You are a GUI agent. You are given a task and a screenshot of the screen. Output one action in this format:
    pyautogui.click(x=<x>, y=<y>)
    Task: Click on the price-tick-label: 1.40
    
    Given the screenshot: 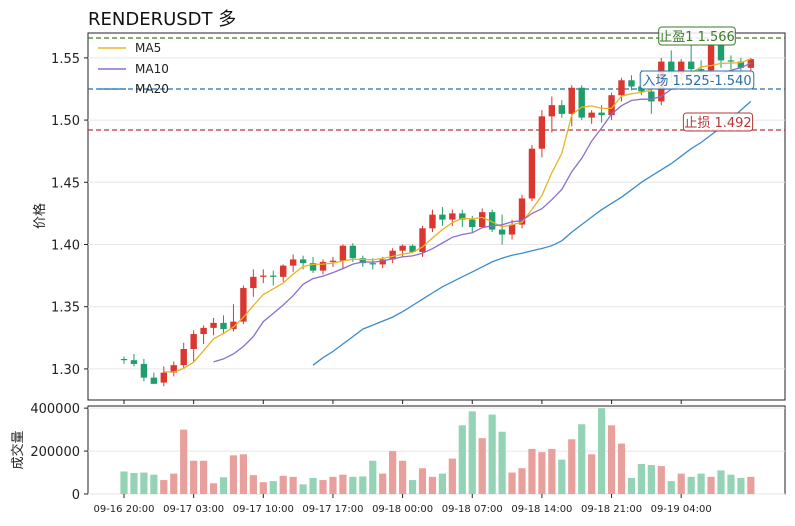 What is the action you would take?
    pyautogui.click(x=65, y=245)
    